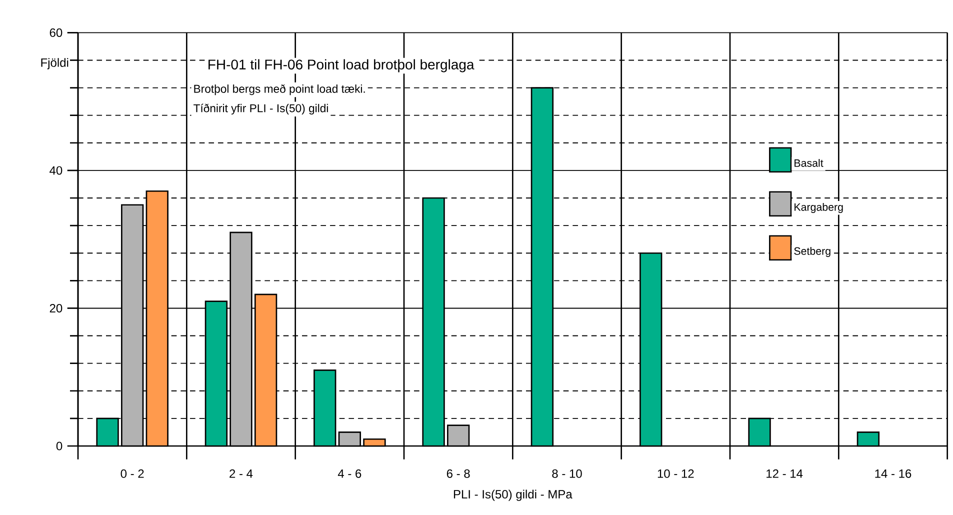 The width and height of the screenshot is (953, 515). Describe the element at coordinates (56, 170) in the screenshot. I see `y-tick-label: 40` at that location.